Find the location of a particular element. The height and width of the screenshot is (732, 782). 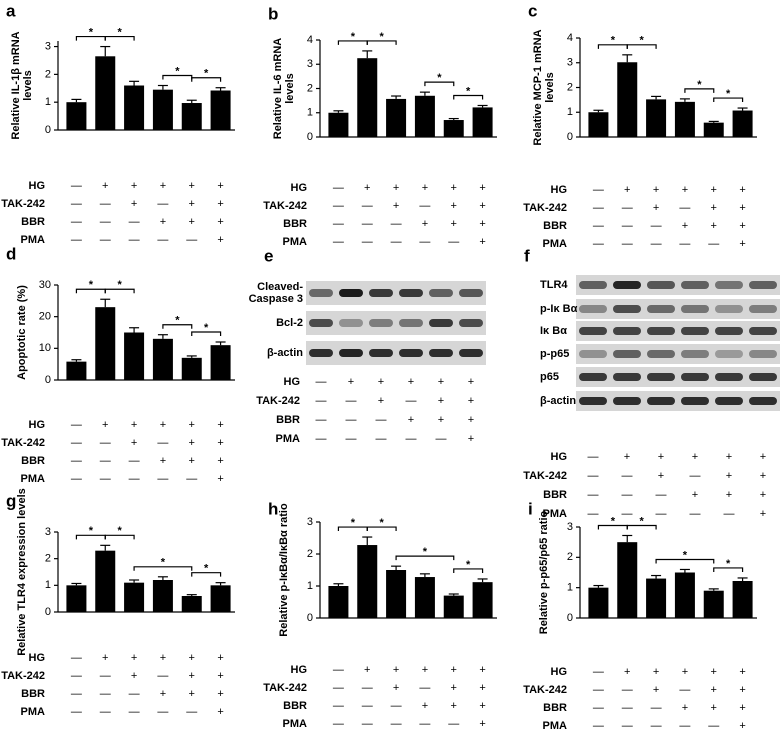

blot-label: Cleaved- is located at coordinates (280, 287).